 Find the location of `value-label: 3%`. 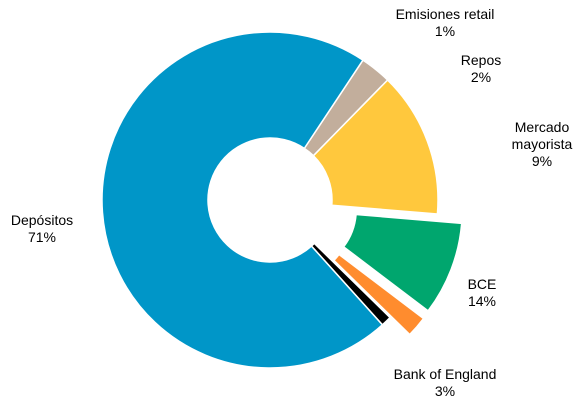

value-label: 3% is located at coordinates (445, 391).